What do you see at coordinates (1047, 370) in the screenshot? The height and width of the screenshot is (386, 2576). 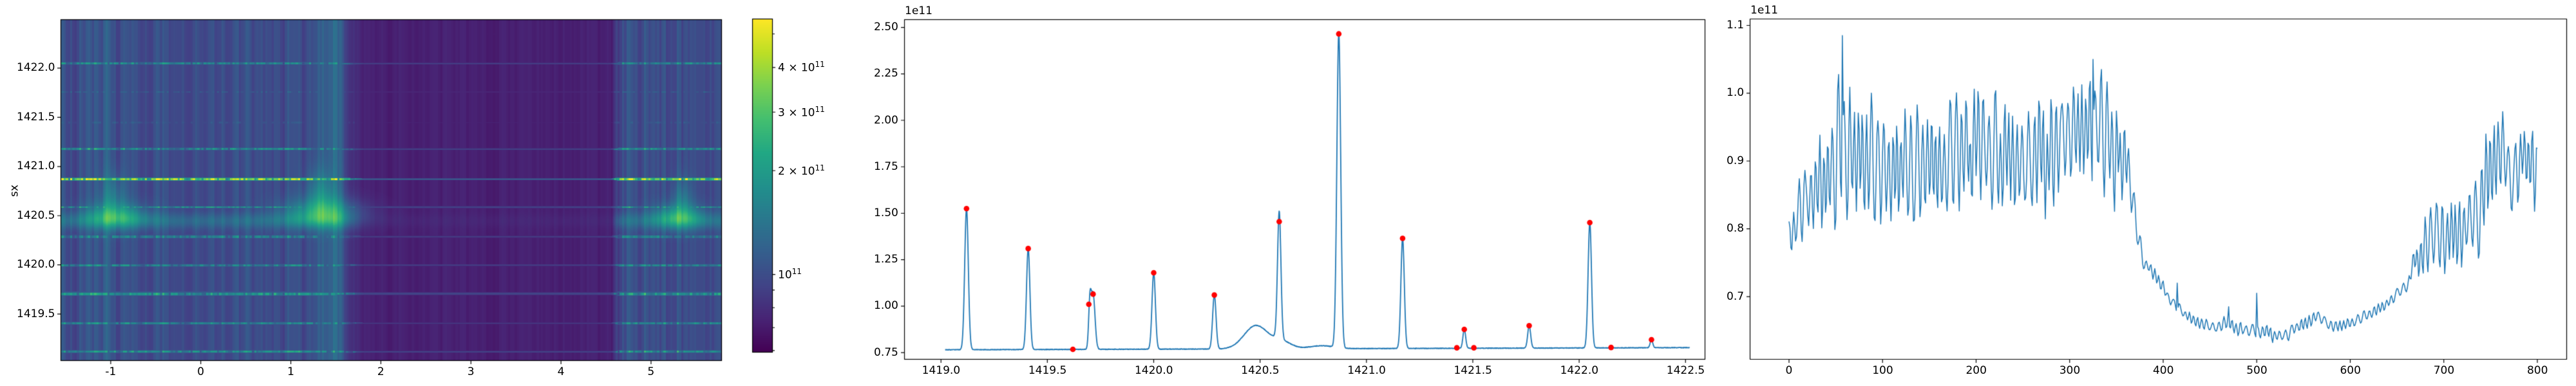 I see `spectrum-xtick-label: 1419.5` at bounding box center [1047, 370].